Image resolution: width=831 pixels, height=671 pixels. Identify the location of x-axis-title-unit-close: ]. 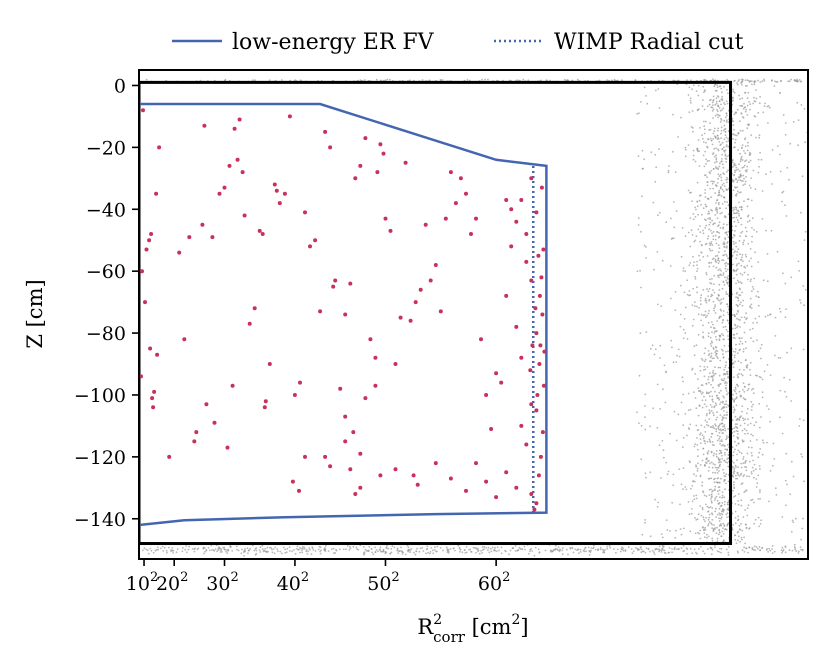
(524, 627).